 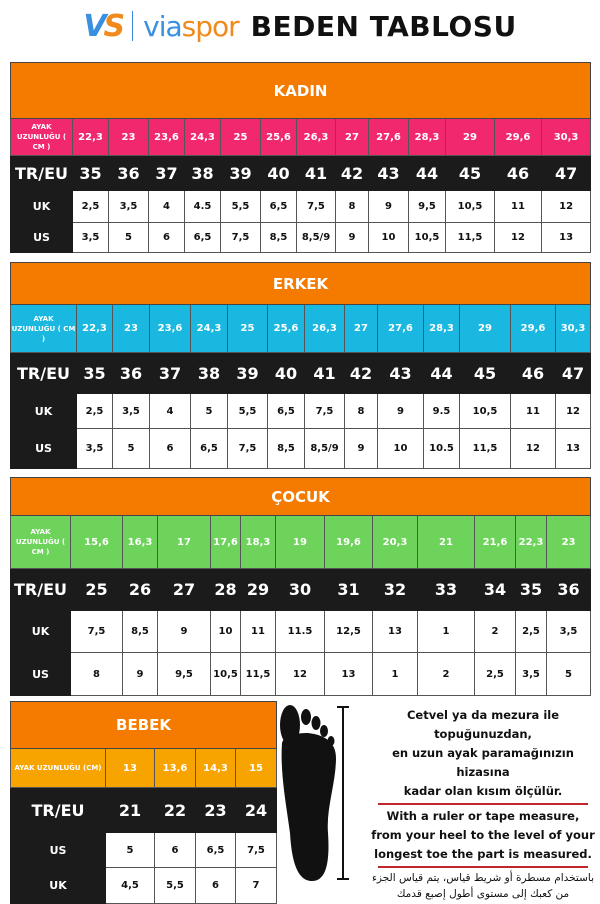 What do you see at coordinates (175, 810) in the screenshot?
I see `size-cell: 22` at bounding box center [175, 810].